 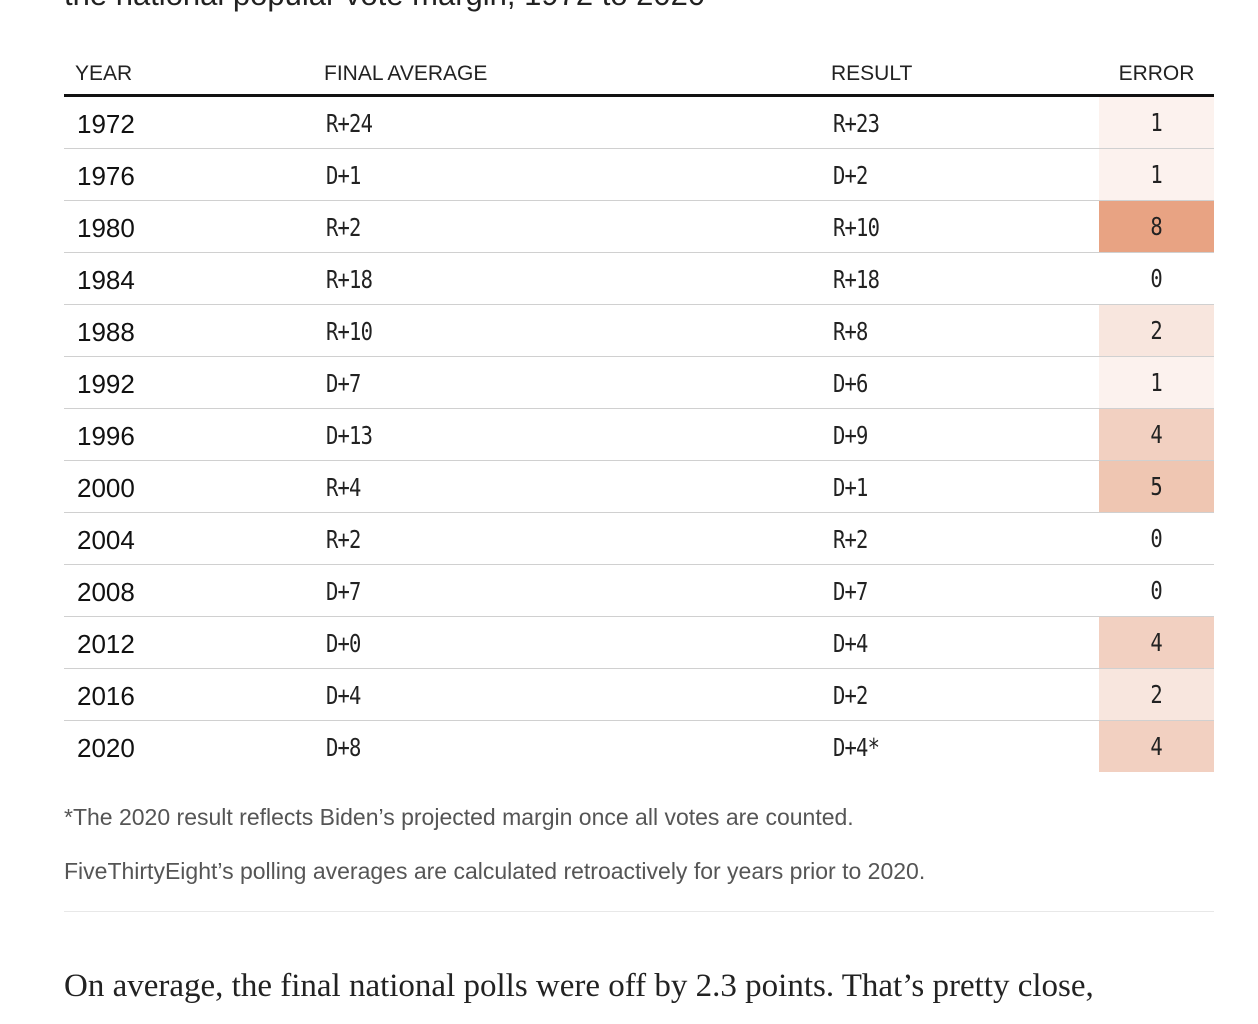 I want to click on cell-year: 1976, so click(x=106, y=176).